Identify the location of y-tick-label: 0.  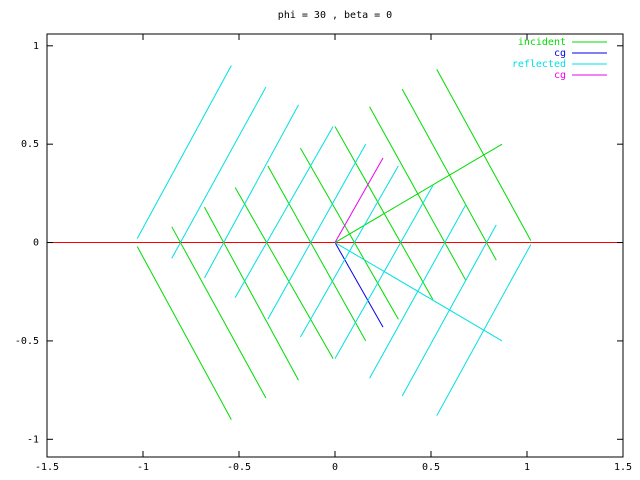
(36, 243).